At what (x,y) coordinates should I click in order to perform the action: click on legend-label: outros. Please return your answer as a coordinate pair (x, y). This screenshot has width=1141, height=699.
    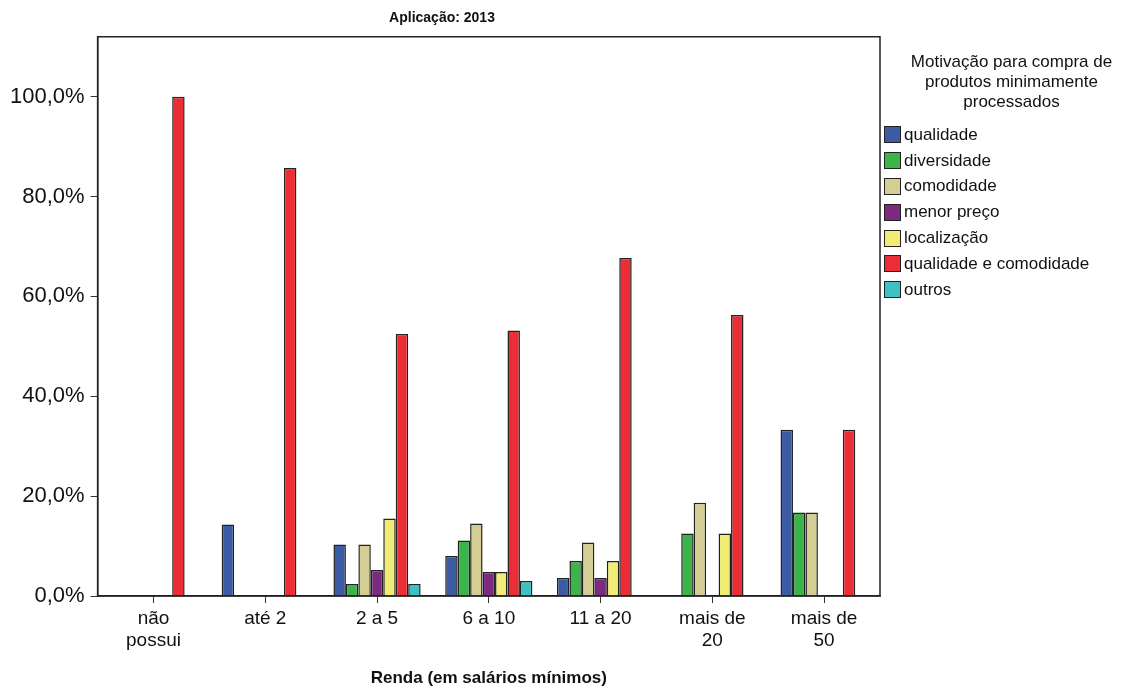
    Looking at the image, I should click on (928, 289).